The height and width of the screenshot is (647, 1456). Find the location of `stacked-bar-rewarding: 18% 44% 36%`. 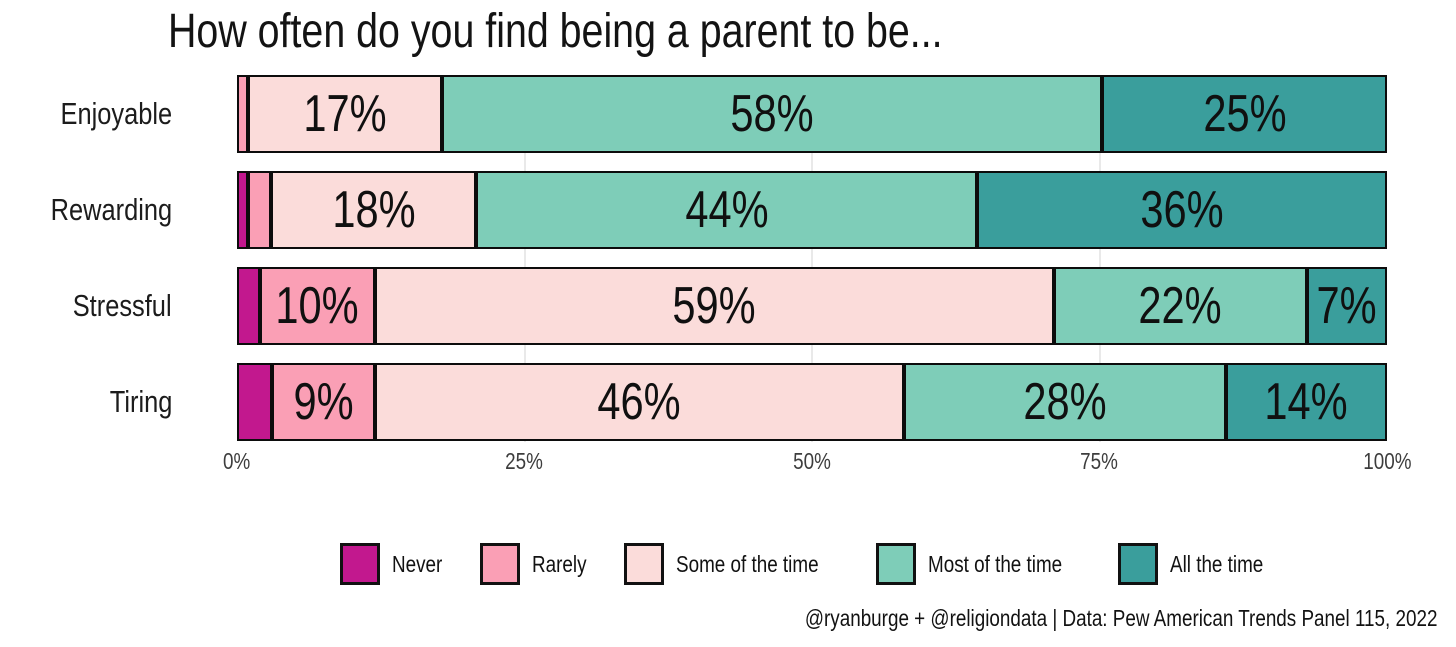

stacked-bar-rewarding: 18% 44% 36% is located at coordinates (812, 210).